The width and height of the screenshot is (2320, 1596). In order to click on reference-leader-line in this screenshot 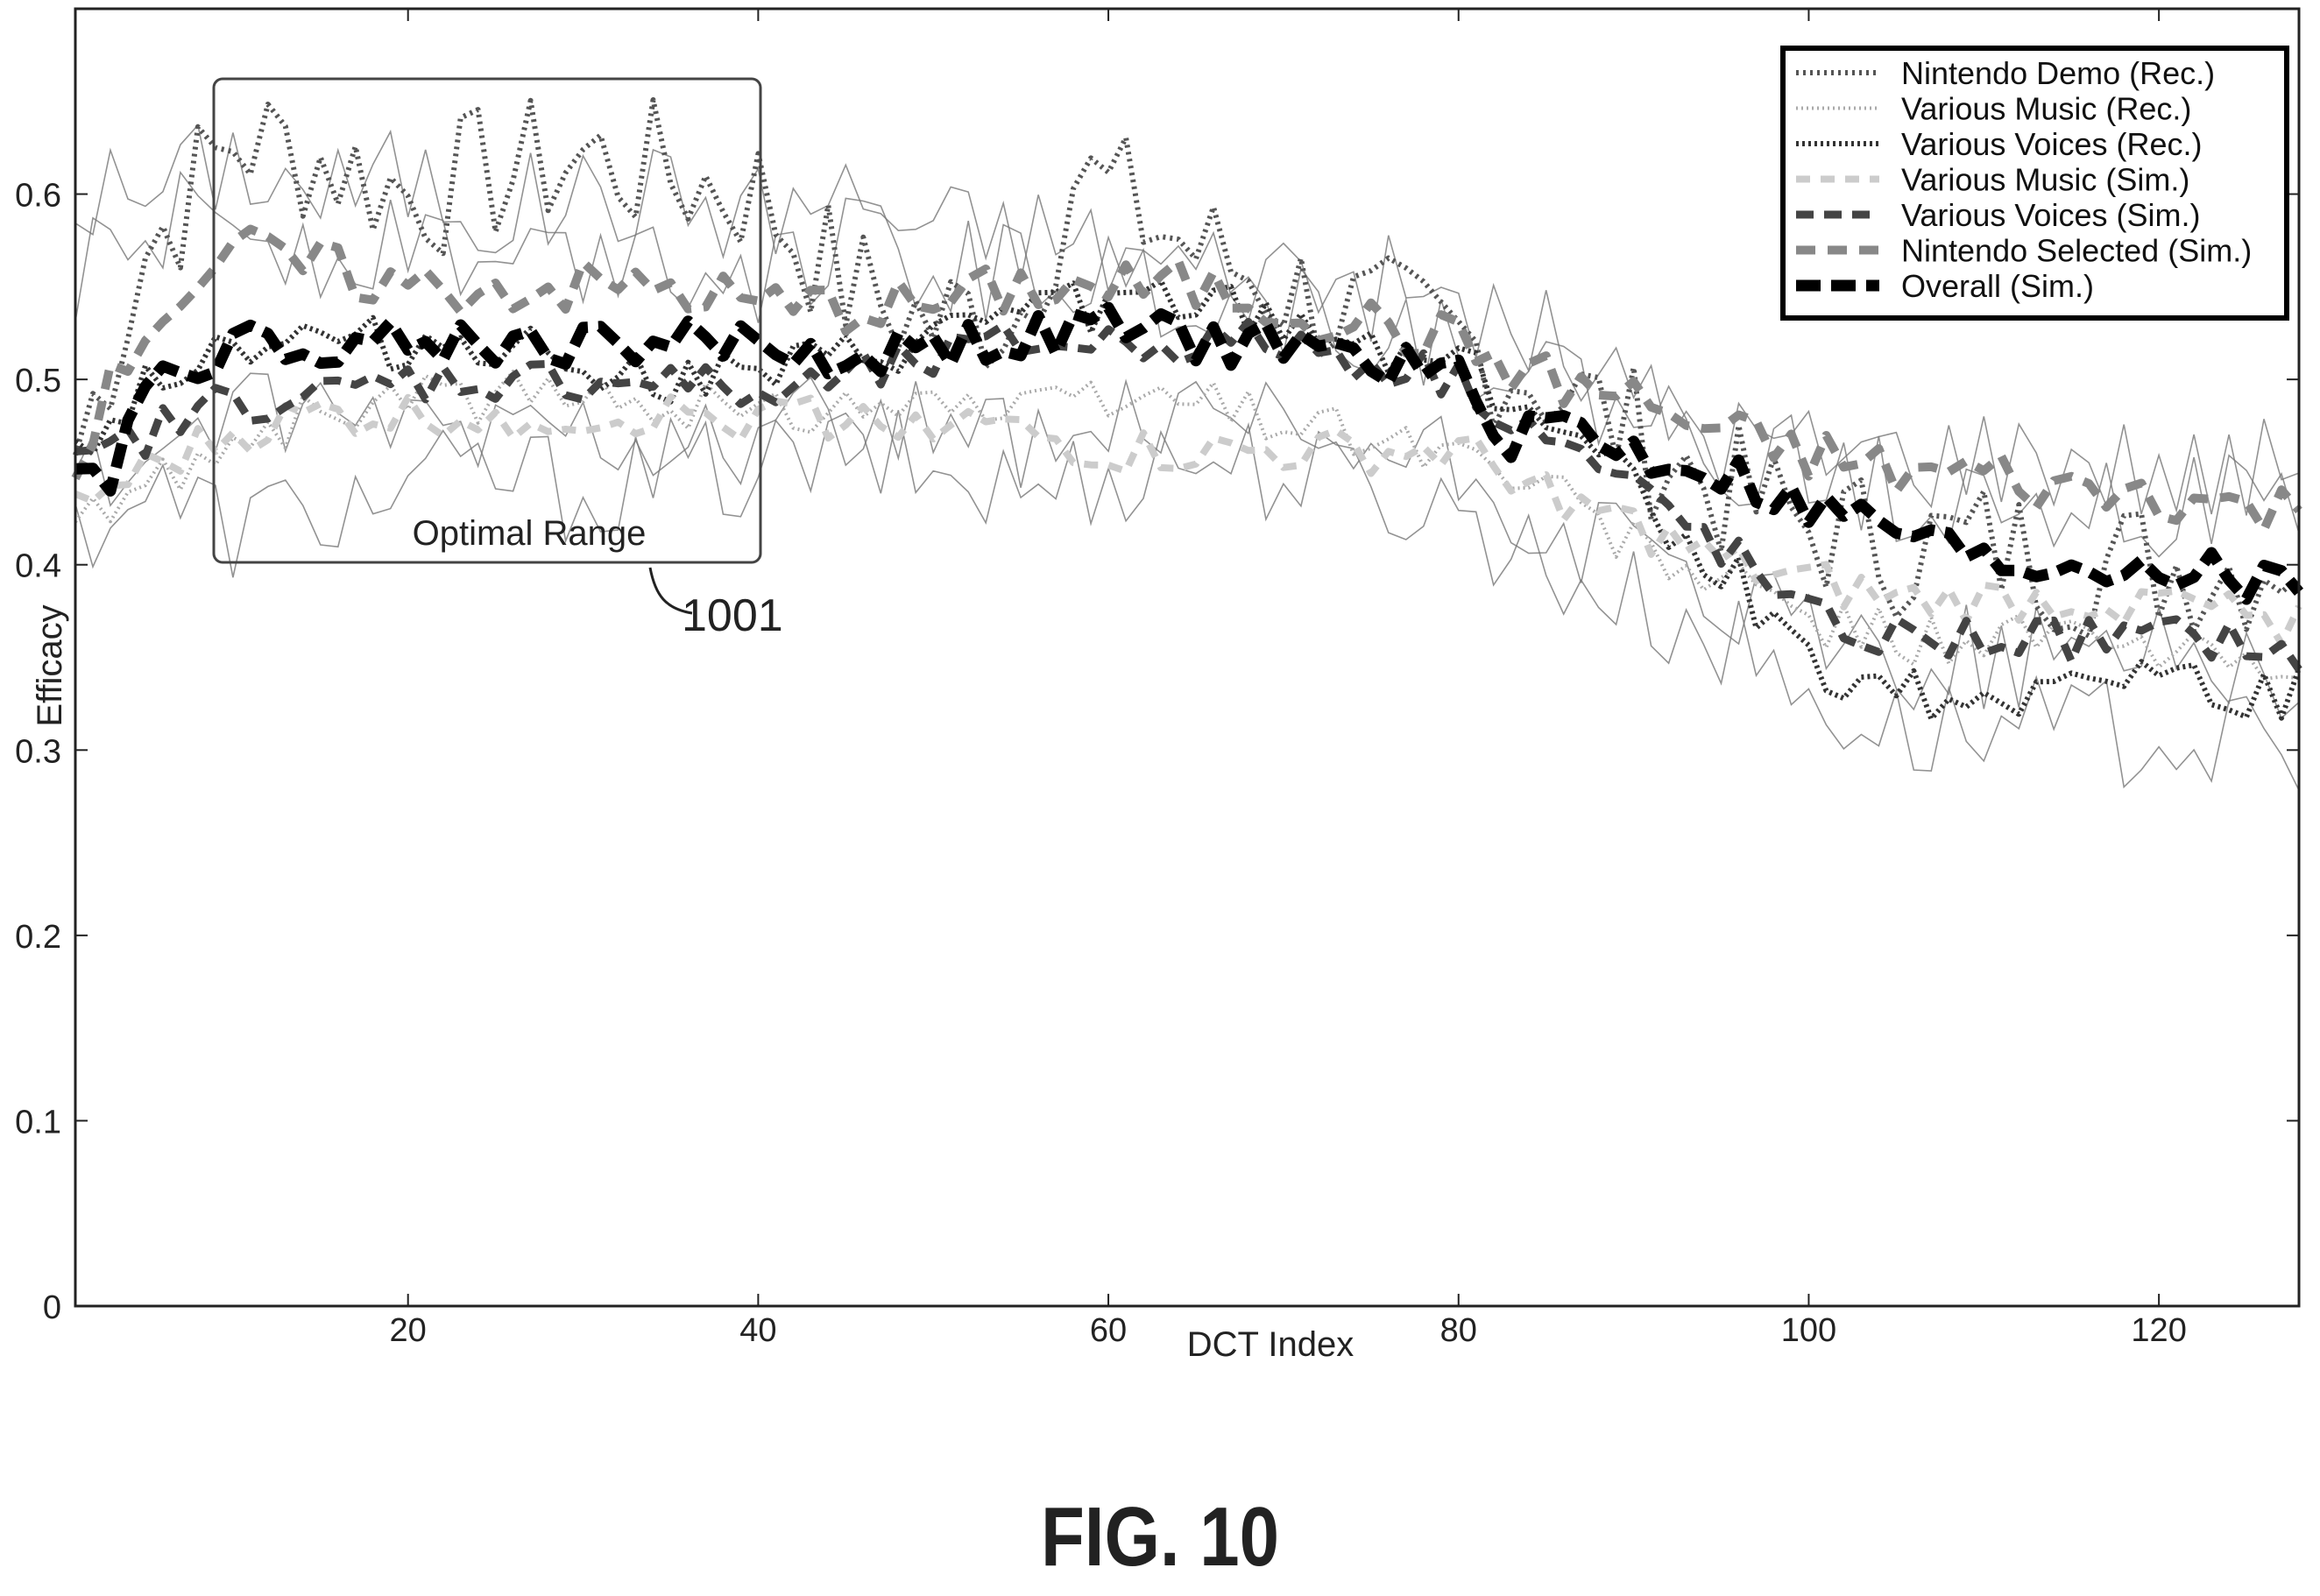, I will do `click(670, 591)`.